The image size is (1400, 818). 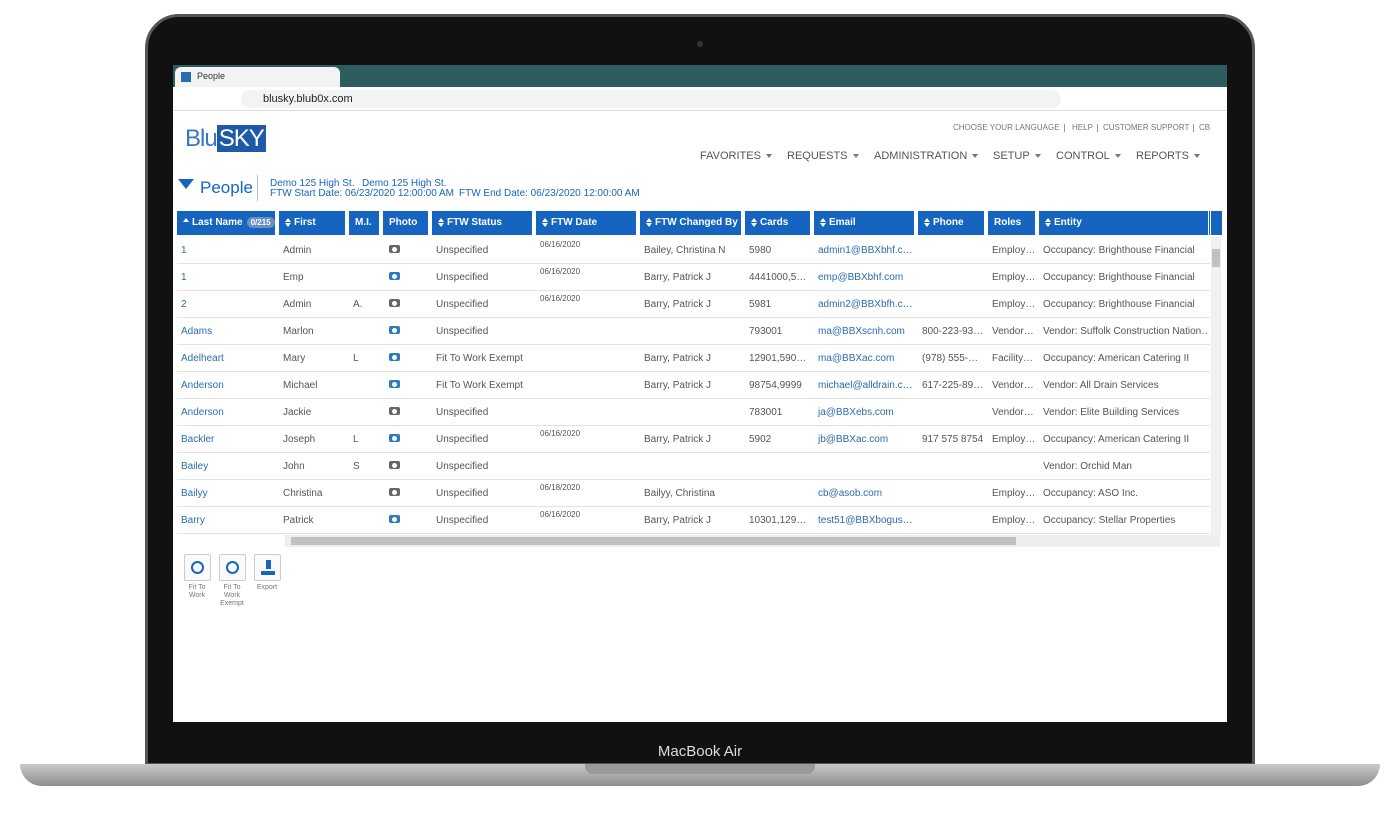 What do you see at coordinates (1082, 127) in the screenshot?
I see `top-link: HELP` at bounding box center [1082, 127].